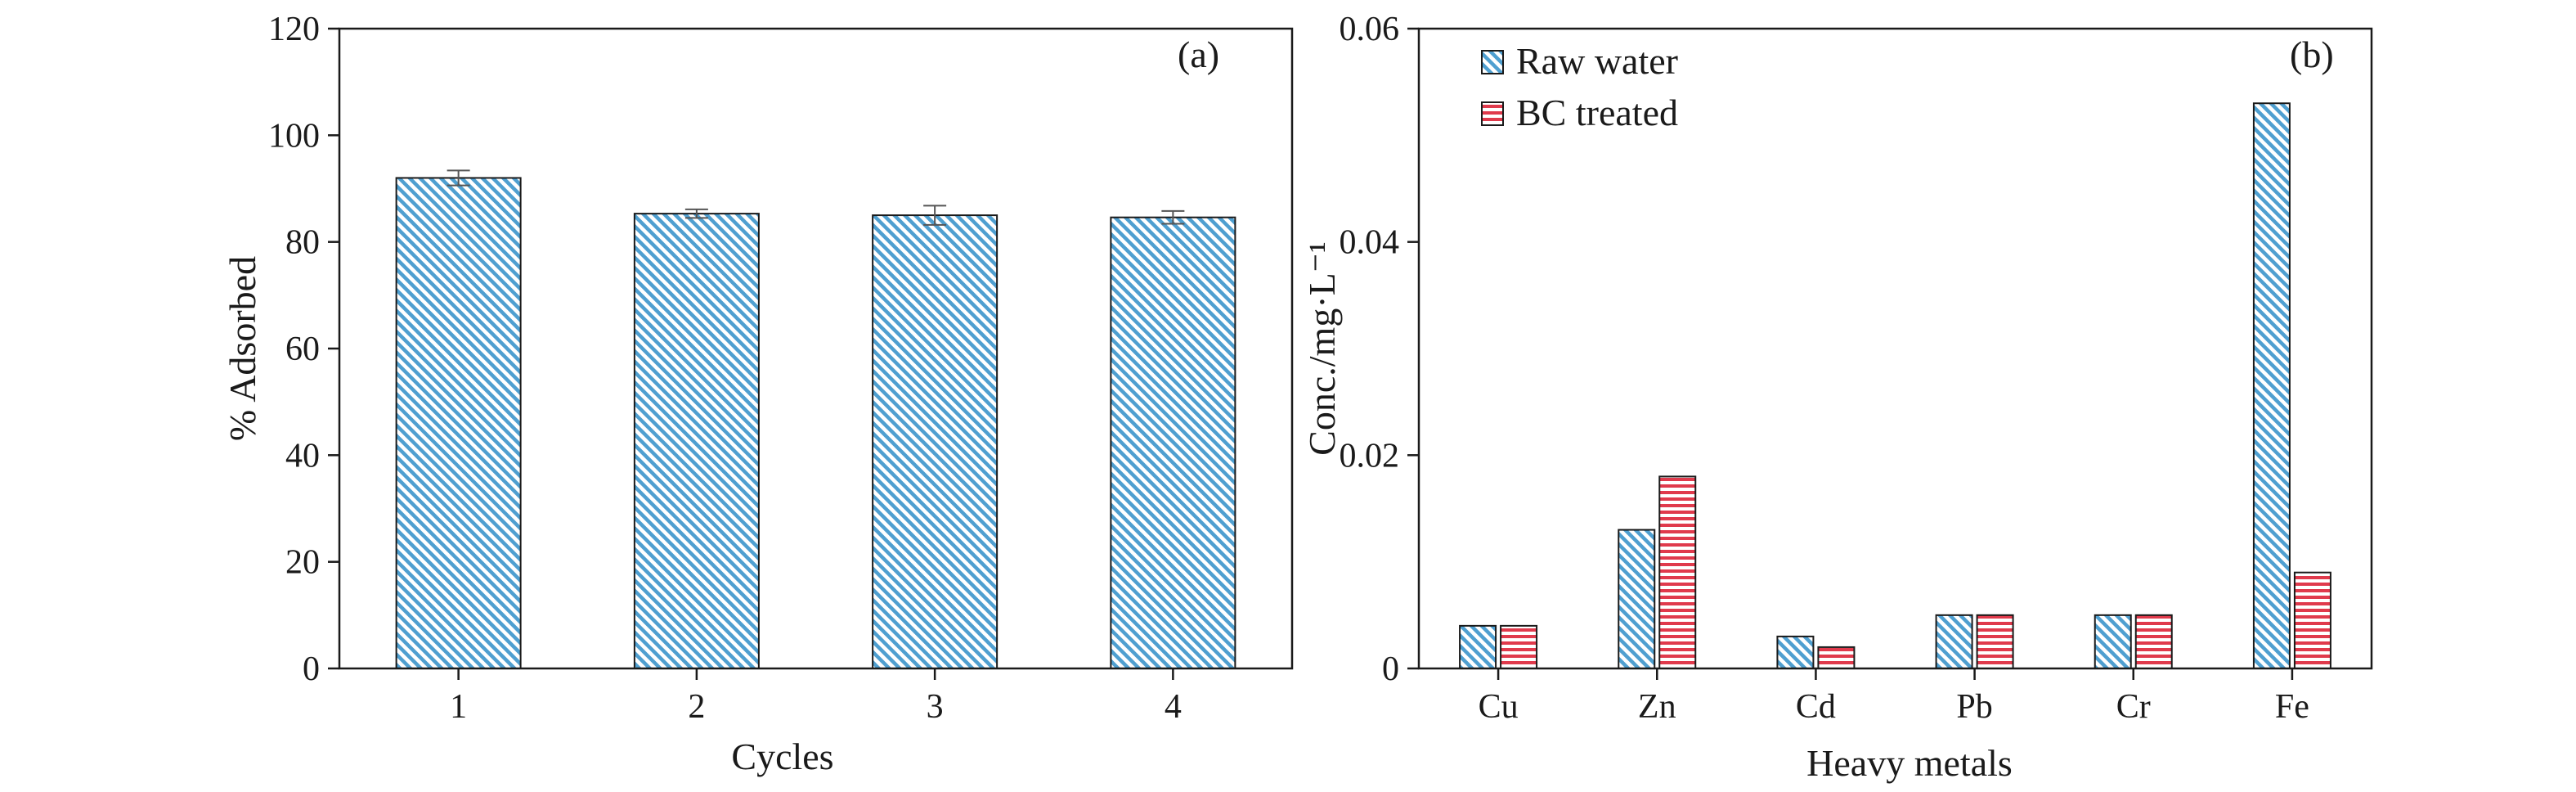 The width and height of the screenshot is (2576, 792). Describe the element at coordinates (302, 243) in the screenshot. I see `y-tick-label-80: 80` at that location.